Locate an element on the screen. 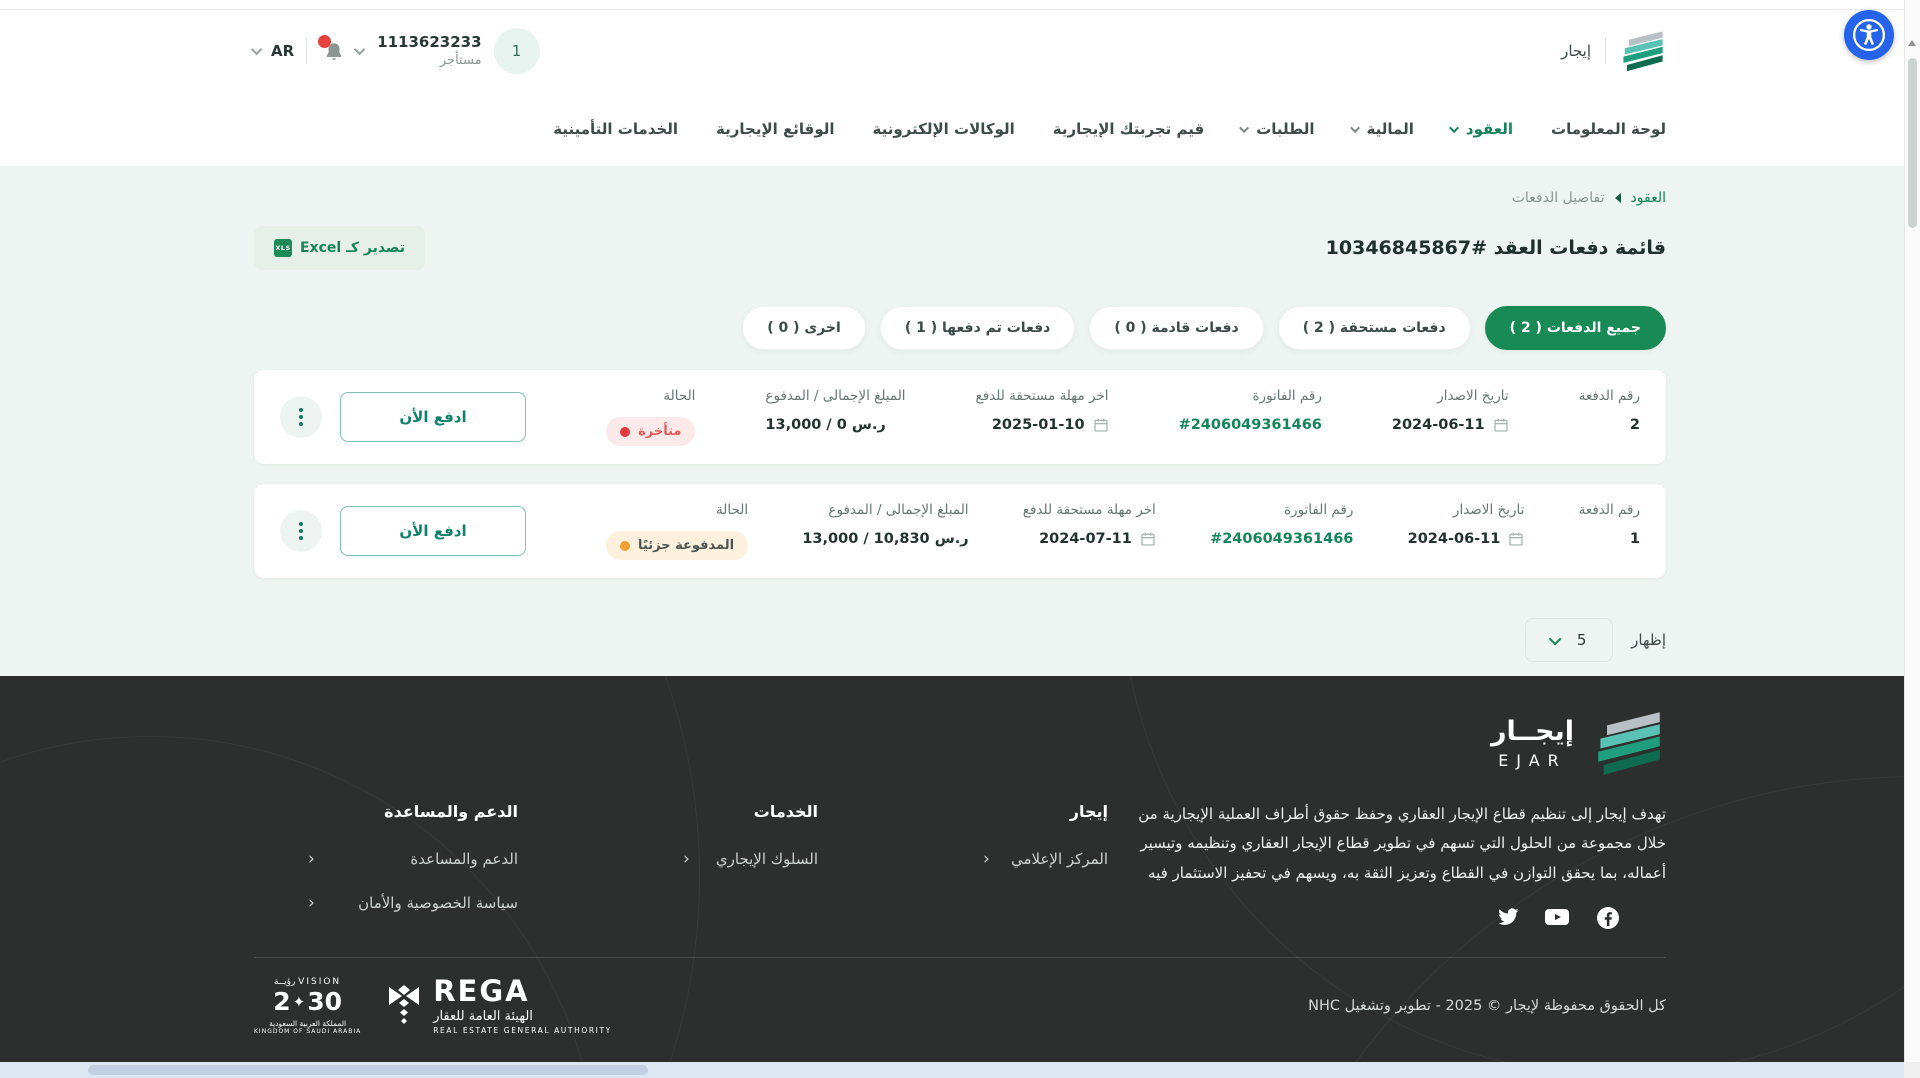 The image size is (1920, 1078). export-excel-button: تصدير كـ Excel XLS is located at coordinates (339, 248).